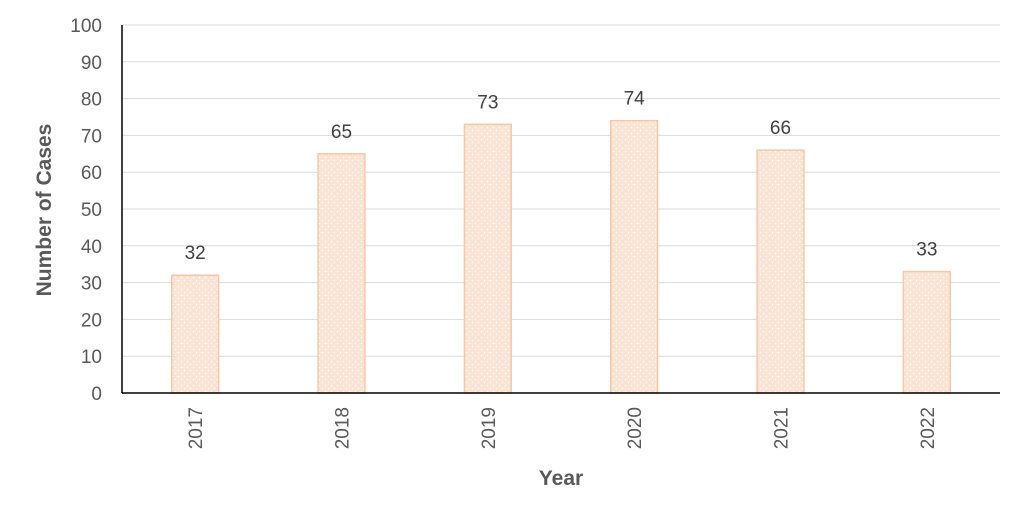 Image resolution: width=1024 pixels, height=520 pixels. What do you see at coordinates (341, 273) in the screenshot?
I see `bar-2018` at bounding box center [341, 273].